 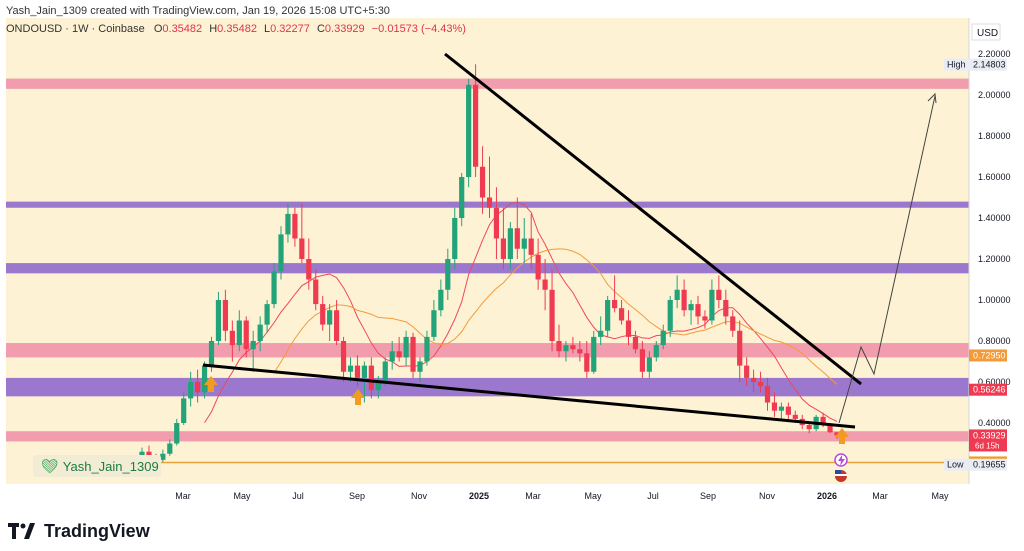 I want to click on brand-name: TradingView, so click(x=97, y=530).